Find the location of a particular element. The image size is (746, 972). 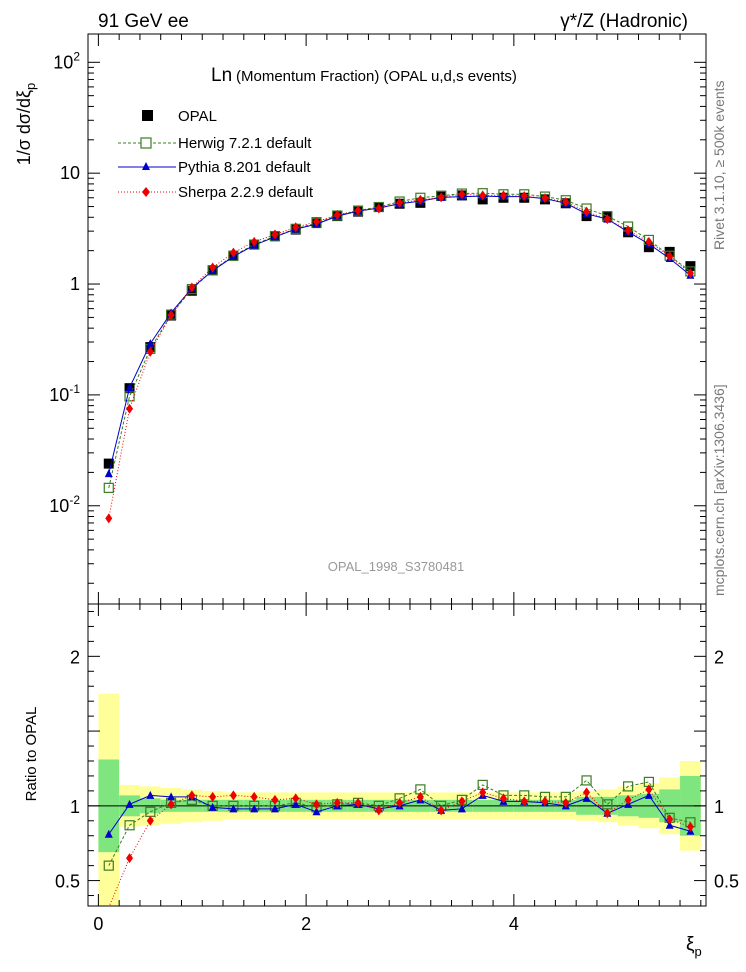

main-y-tick-label: 10-1 is located at coordinates (64, 393).